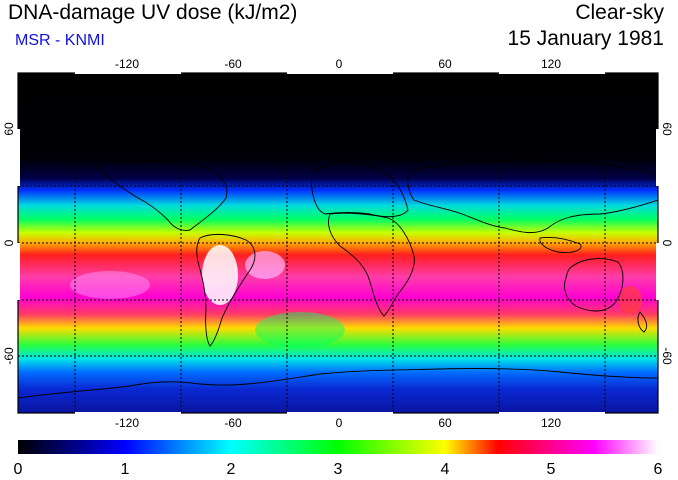  What do you see at coordinates (551, 469) in the screenshot?
I see `colorbar-label: 5` at bounding box center [551, 469].